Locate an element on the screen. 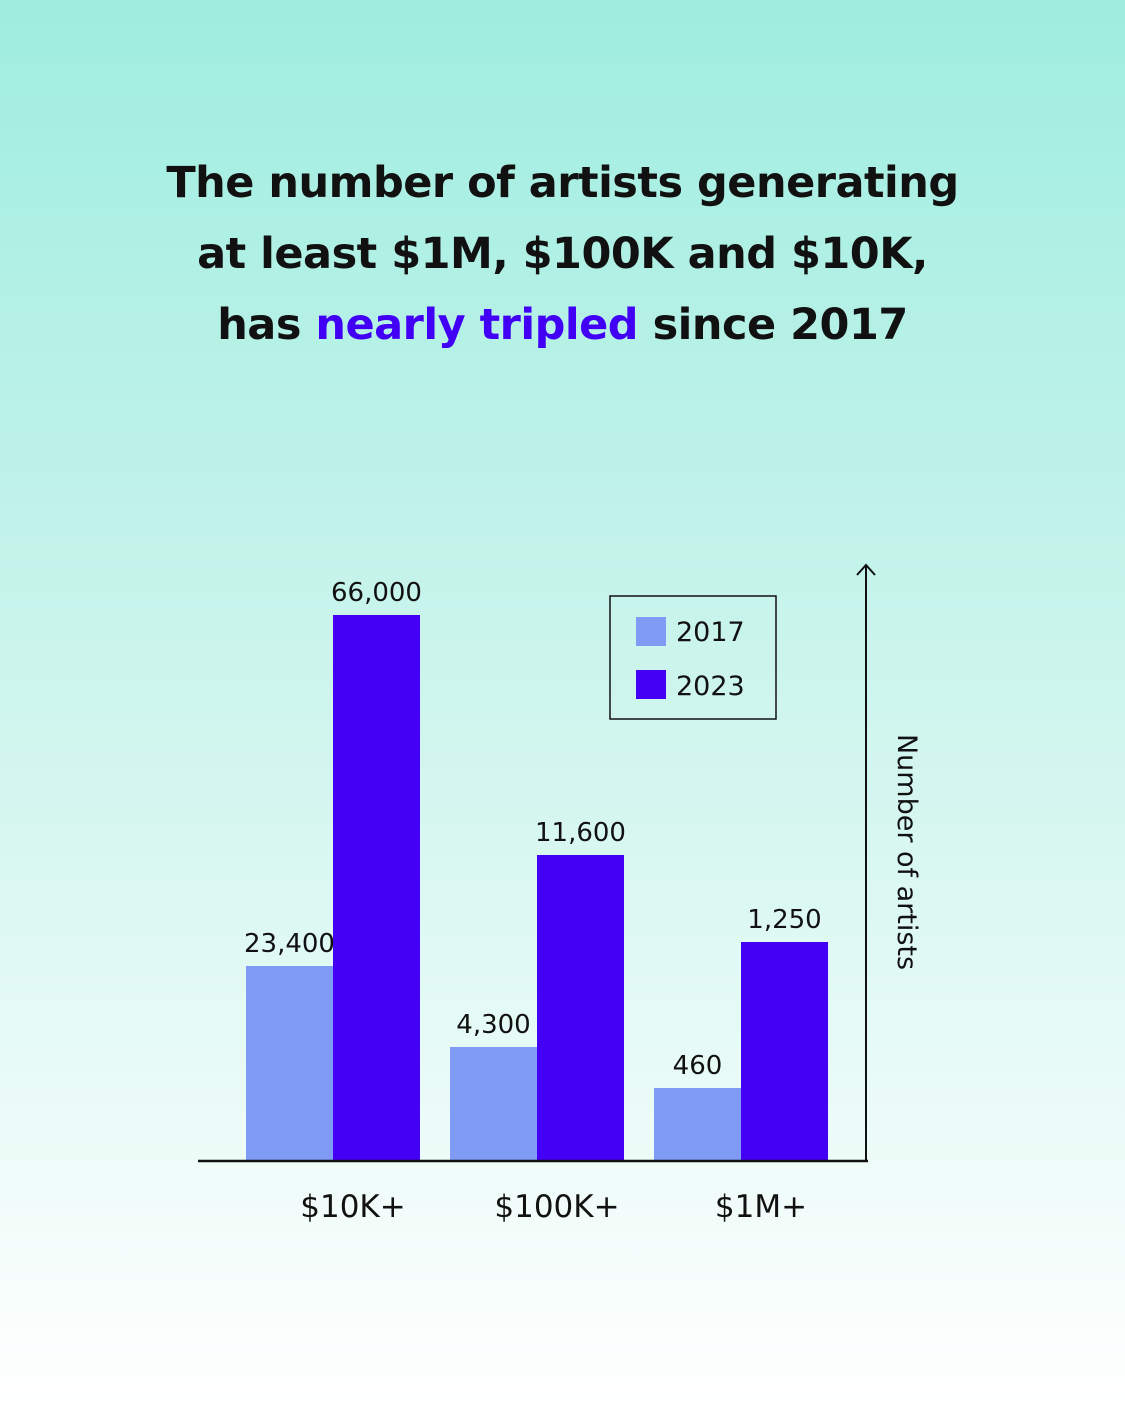 The width and height of the screenshot is (1125, 1407). bar-value-label-10k-2023: 66,000 is located at coordinates (376, 593).